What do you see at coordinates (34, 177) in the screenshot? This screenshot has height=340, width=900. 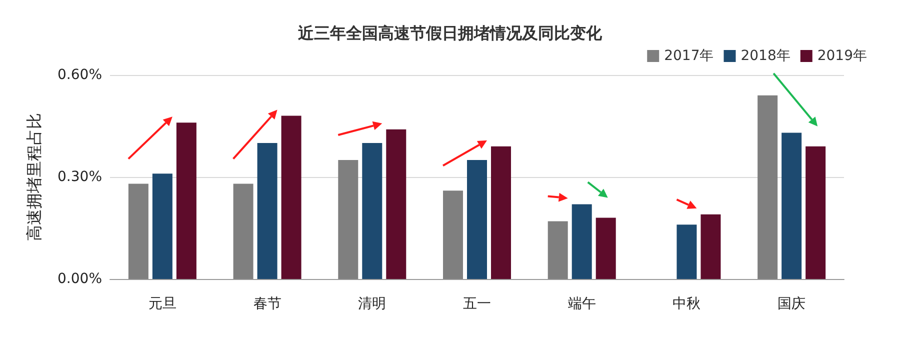 I see `y-axis-title: 高速拥堵里程占比` at bounding box center [34, 177].